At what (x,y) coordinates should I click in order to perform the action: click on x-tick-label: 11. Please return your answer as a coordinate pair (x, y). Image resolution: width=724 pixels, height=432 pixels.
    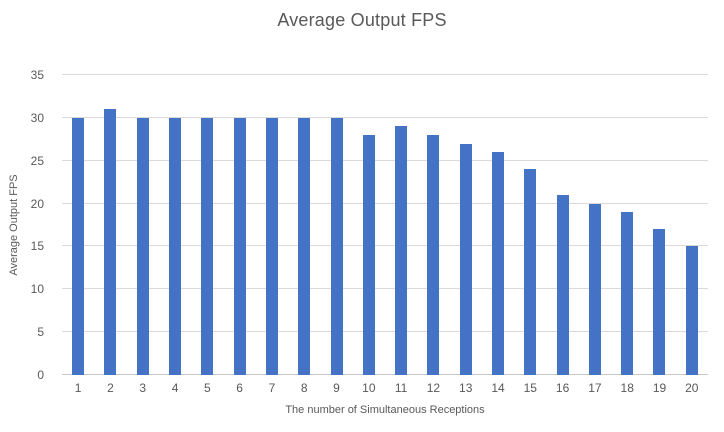
    Looking at the image, I should click on (401, 388).